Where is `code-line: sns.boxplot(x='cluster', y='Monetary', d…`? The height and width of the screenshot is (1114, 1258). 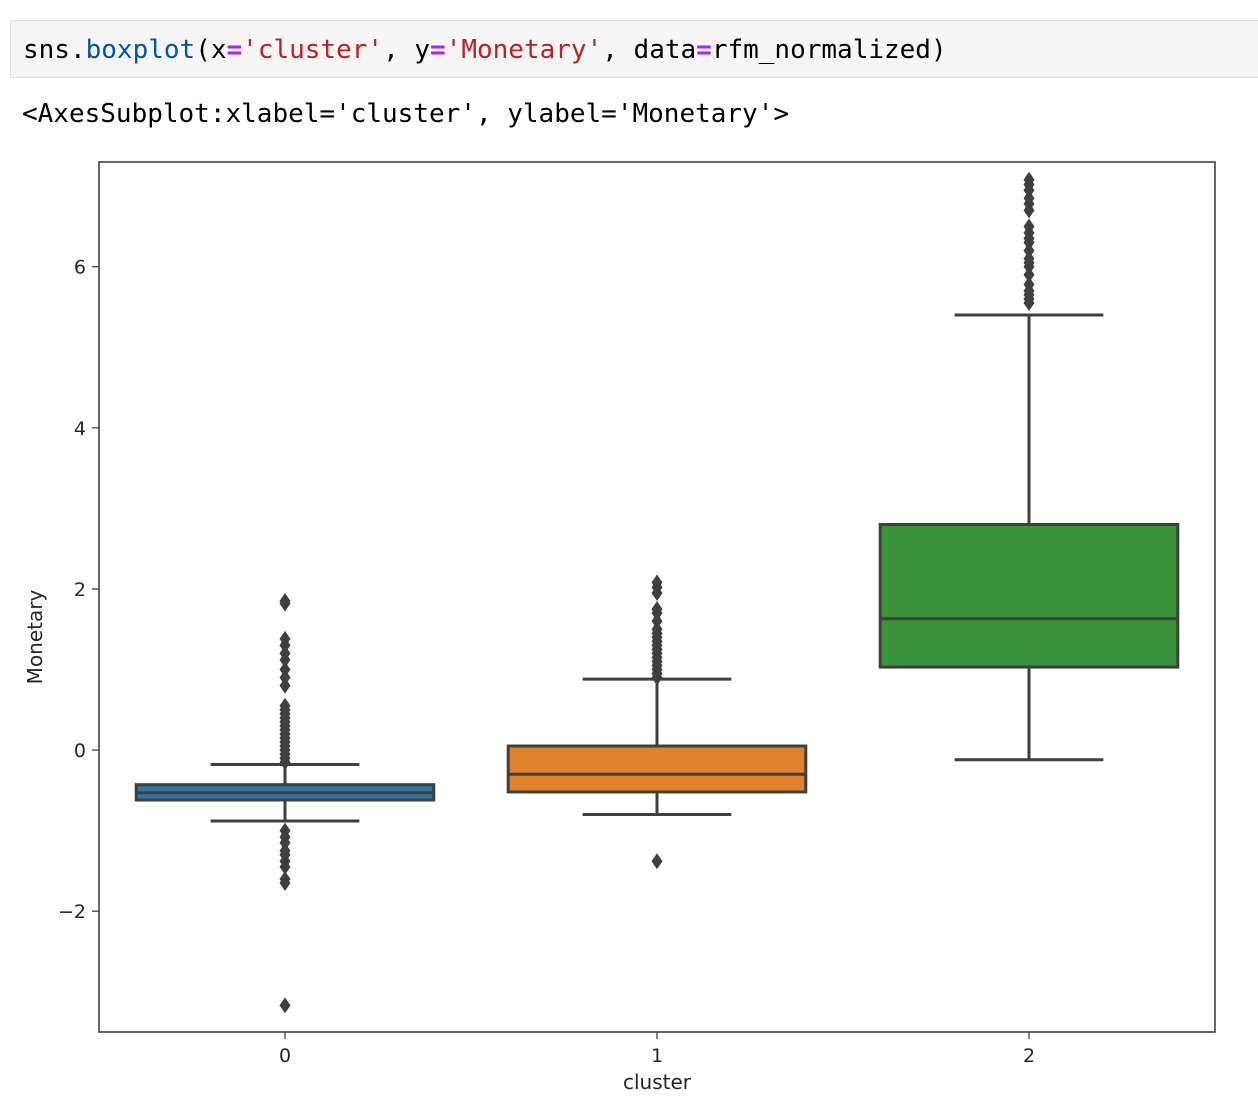 code-line: sns.boxplot(x='cluster', y='Monetary', d… is located at coordinates (485, 50).